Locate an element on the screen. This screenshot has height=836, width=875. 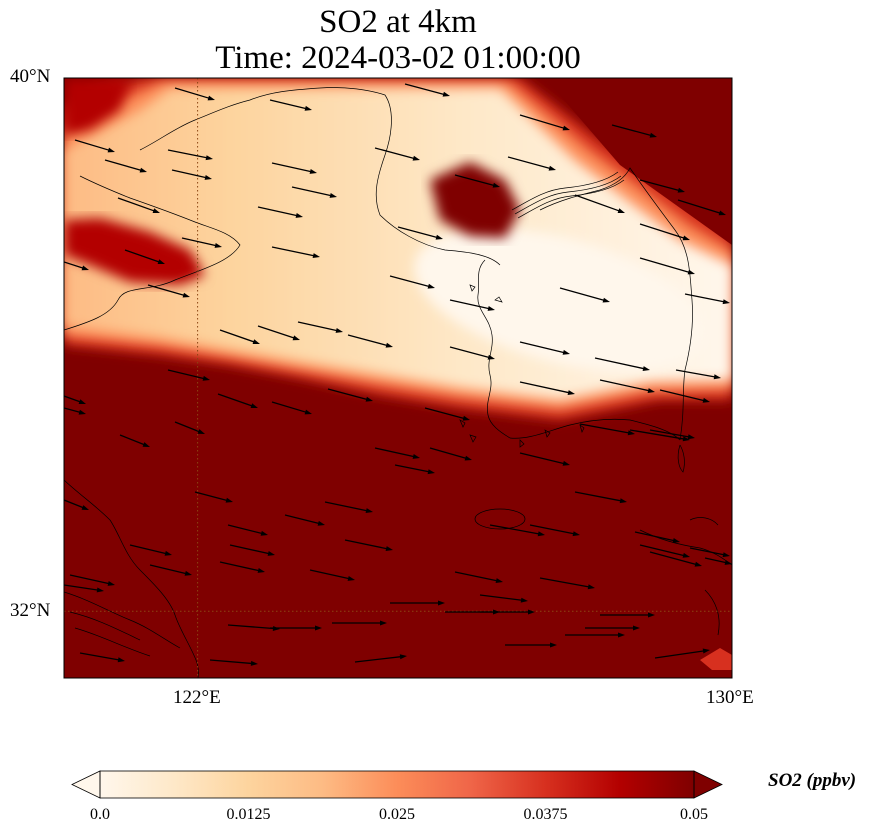
colorbar-tick-label: 0.05 is located at coordinates (694, 814).